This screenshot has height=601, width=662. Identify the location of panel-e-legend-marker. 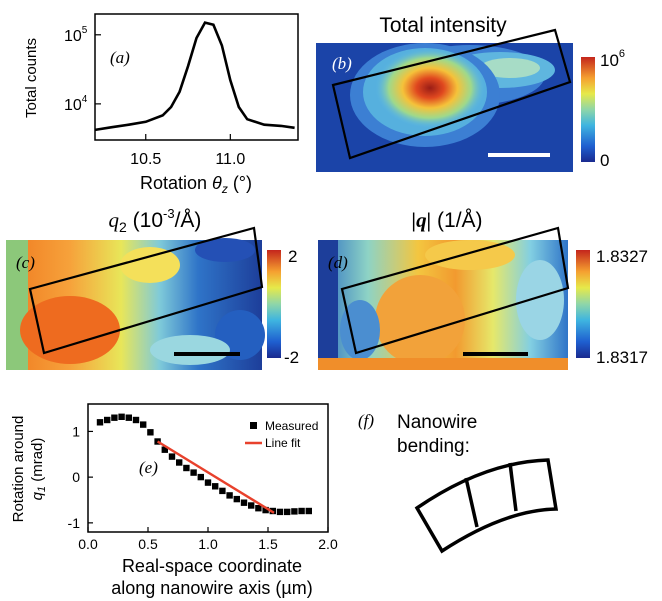
(253, 425).